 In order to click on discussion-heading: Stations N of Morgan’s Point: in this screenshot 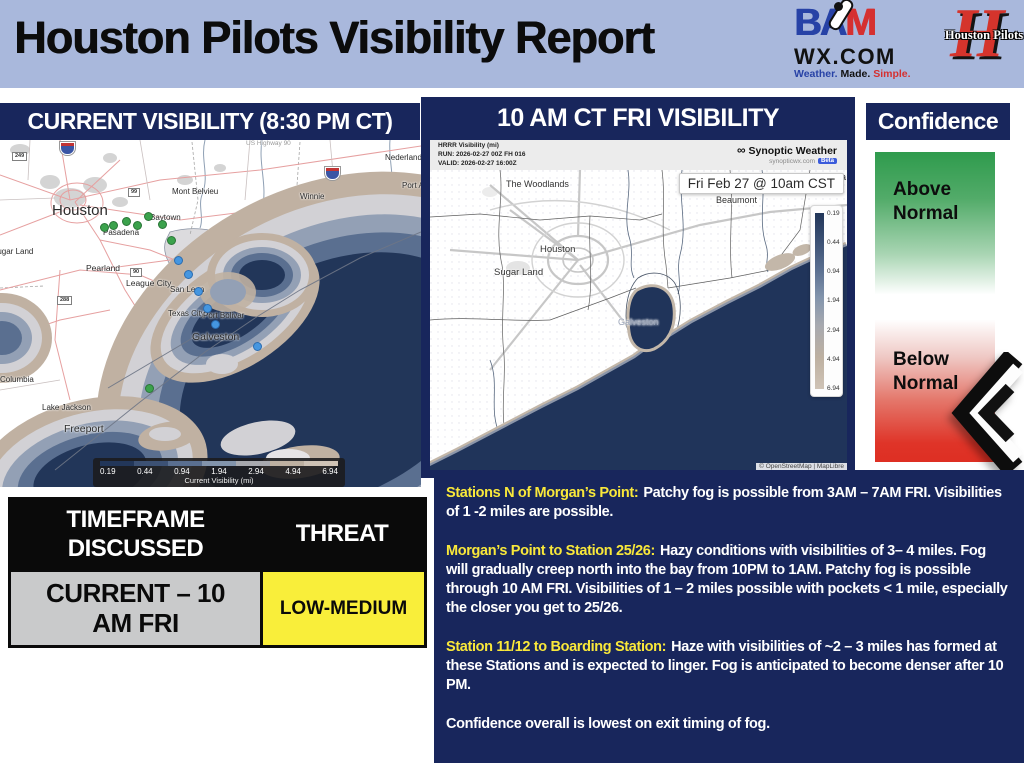, I will do `click(542, 493)`.